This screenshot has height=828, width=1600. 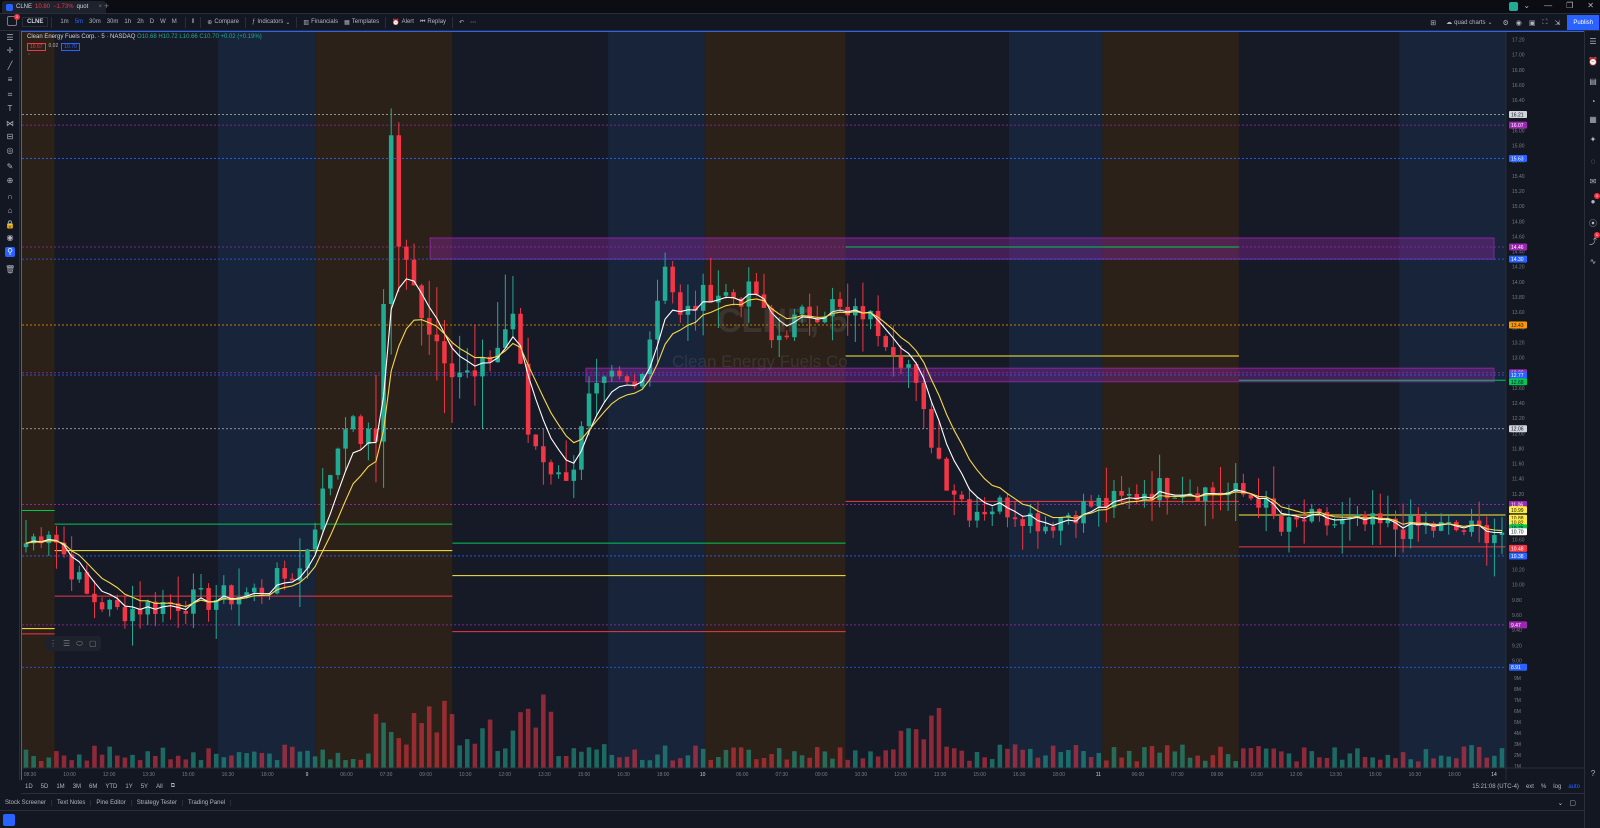 What do you see at coordinates (1593, 161) in the screenshot?
I see `streams-icon: ◌` at bounding box center [1593, 161].